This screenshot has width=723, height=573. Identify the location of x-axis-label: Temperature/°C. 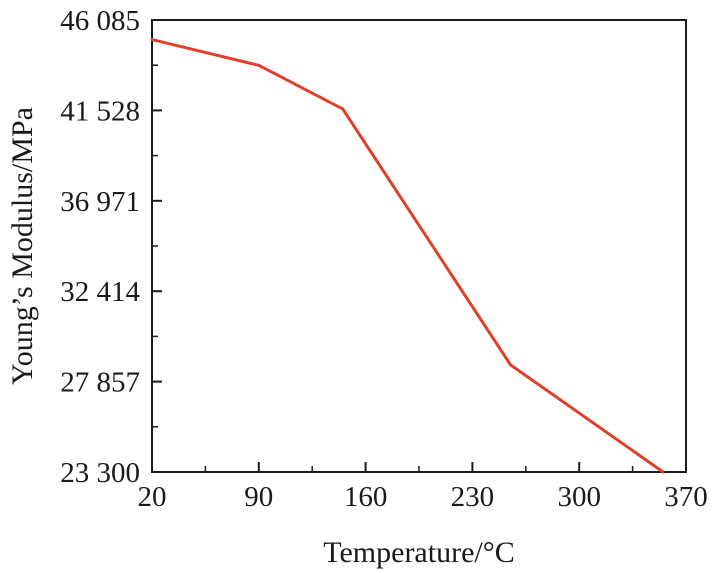
(418, 552).